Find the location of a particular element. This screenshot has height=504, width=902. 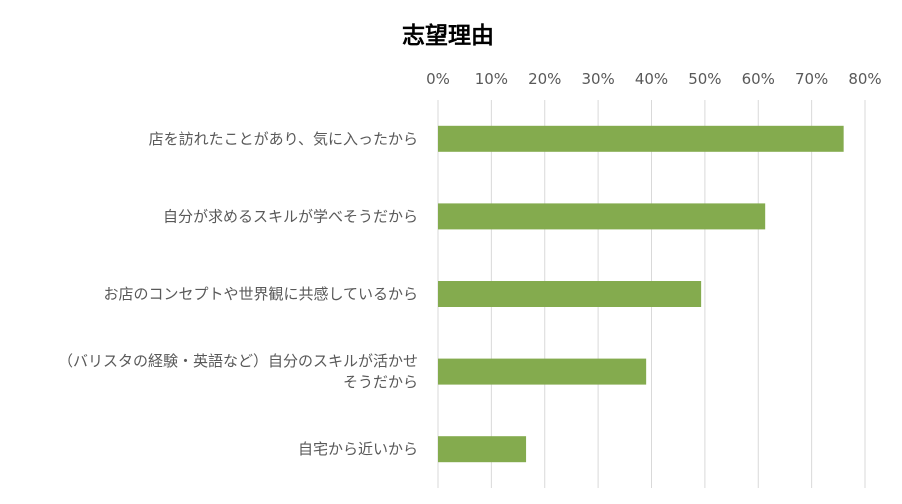

x-tick-label: 40% is located at coordinates (651, 79).